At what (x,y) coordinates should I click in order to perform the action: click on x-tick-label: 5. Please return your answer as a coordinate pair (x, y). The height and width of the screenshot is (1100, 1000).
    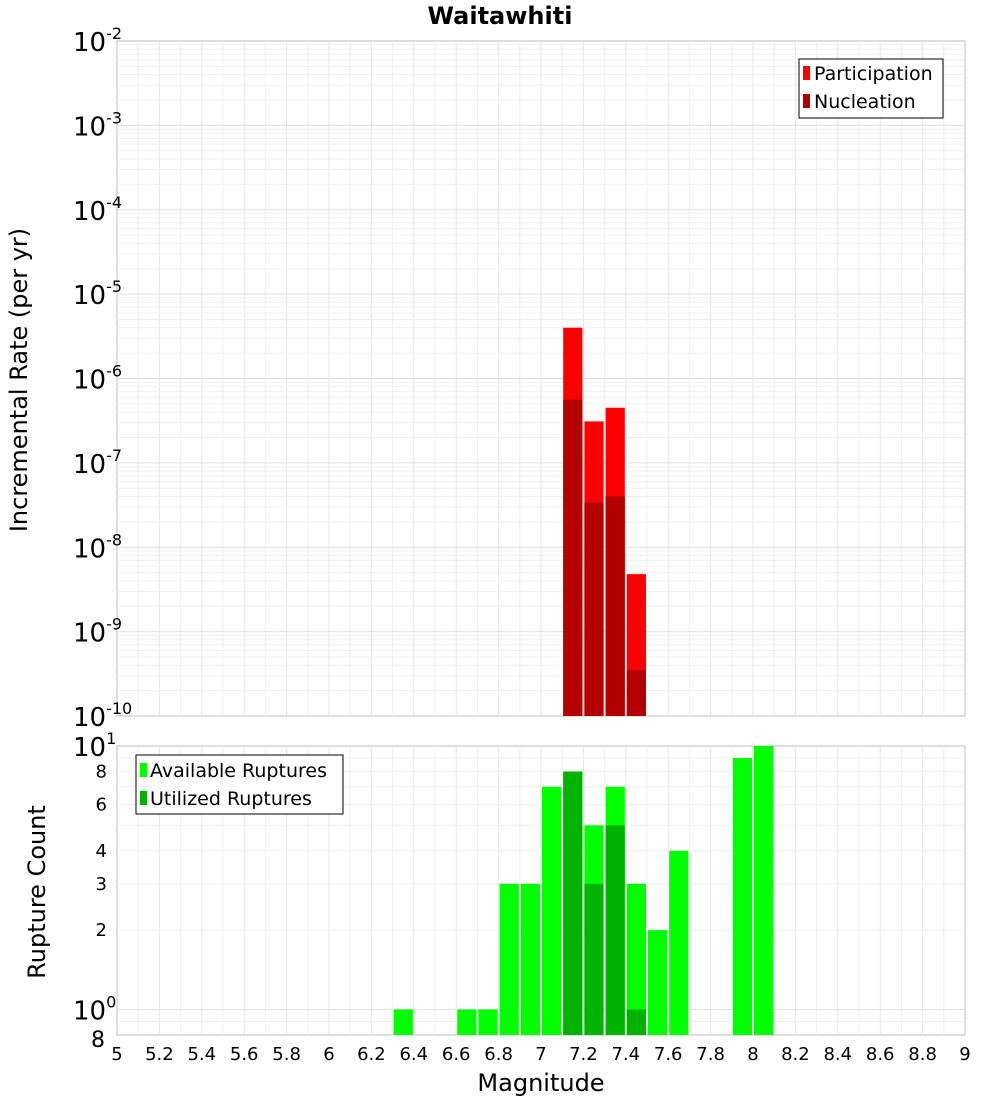
    Looking at the image, I should click on (116, 1054).